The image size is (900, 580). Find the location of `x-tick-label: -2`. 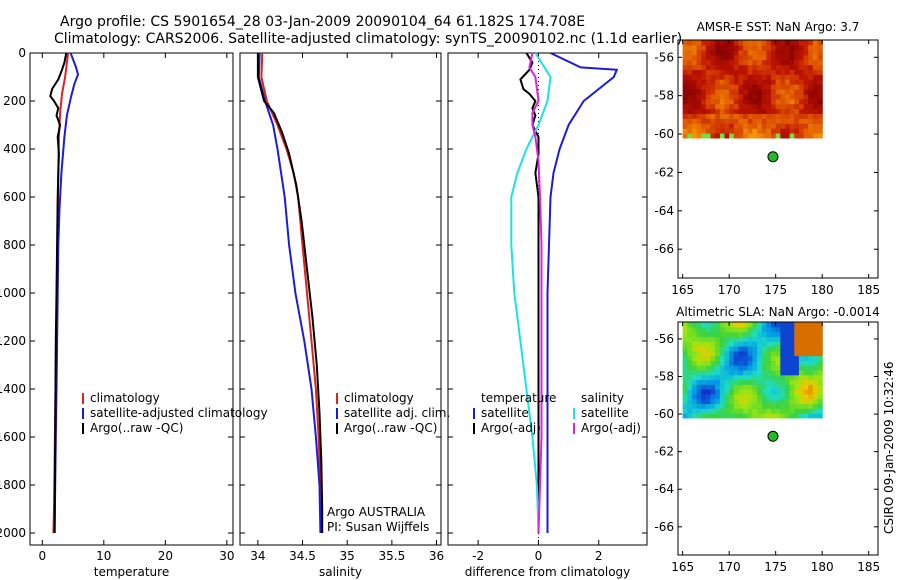

x-tick-label: -2 is located at coordinates (478, 556).